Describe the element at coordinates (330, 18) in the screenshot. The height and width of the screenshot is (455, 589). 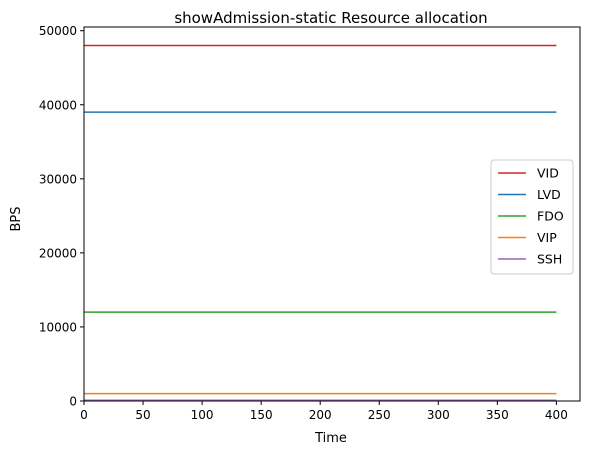
I see `chart-title: showAdmission-static Resource allocation` at that location.